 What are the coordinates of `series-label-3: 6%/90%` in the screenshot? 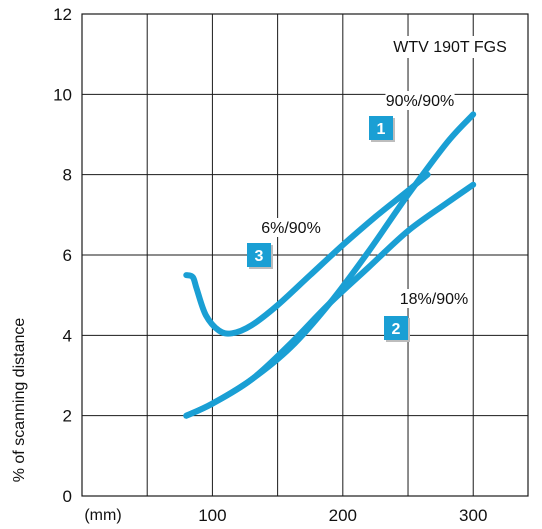 It's located at (291, 228).